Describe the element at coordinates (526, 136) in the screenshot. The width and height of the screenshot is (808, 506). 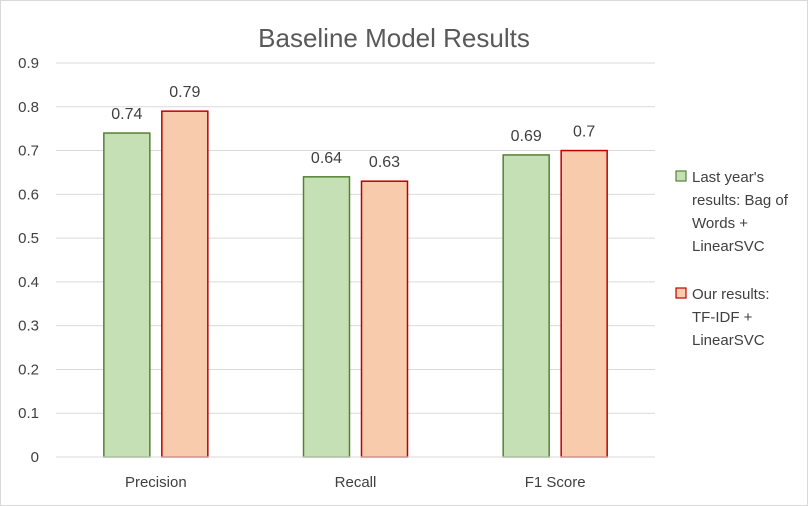
I see `data-label: 0.69` at that location.